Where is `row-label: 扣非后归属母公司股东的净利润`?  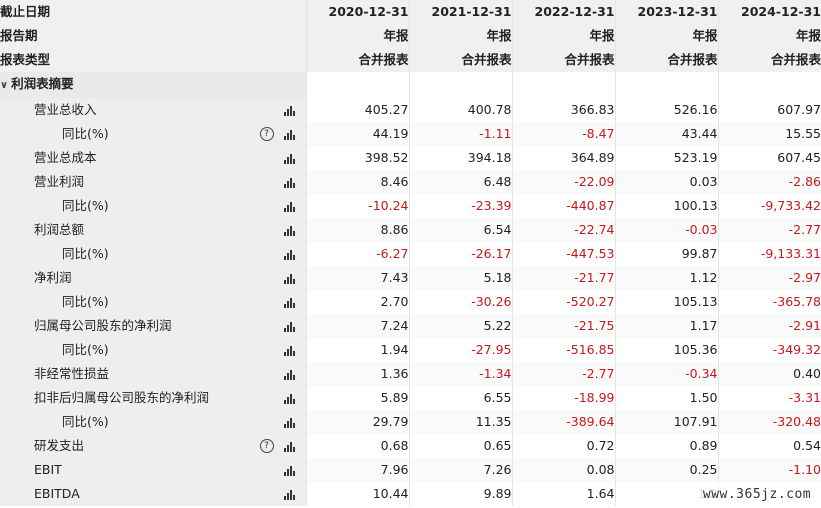 row-label: 扣非后归属母公司股东的净利润 is located at coordinates (122, 397).